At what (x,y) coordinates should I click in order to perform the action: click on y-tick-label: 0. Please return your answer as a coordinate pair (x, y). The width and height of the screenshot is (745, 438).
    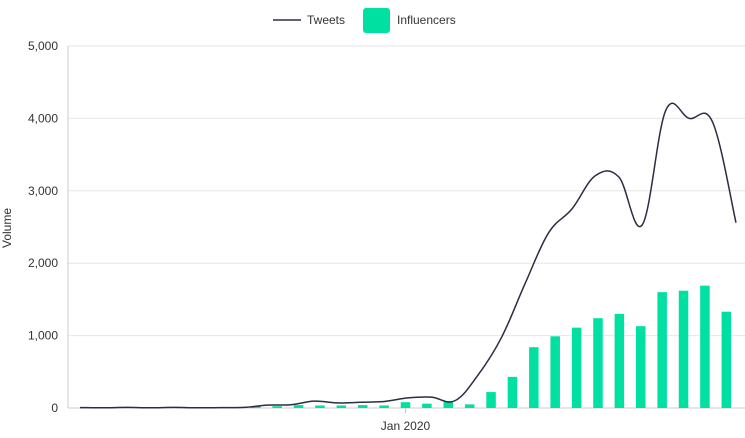
    Looking at the image, I should click on (54, 408).